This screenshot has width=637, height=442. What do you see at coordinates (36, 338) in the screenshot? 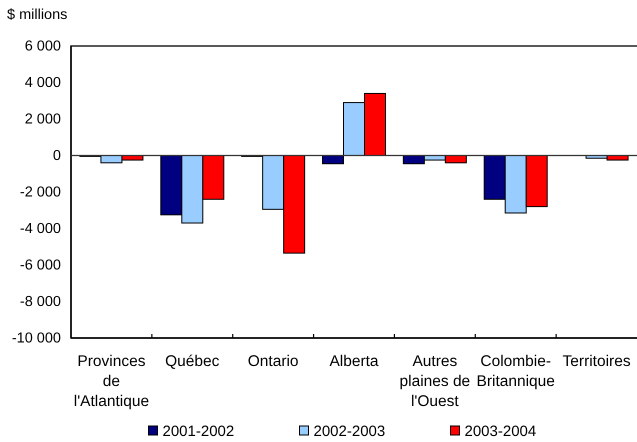
I see `y-tick-label: -10 000` at bounding box center [36, 338].